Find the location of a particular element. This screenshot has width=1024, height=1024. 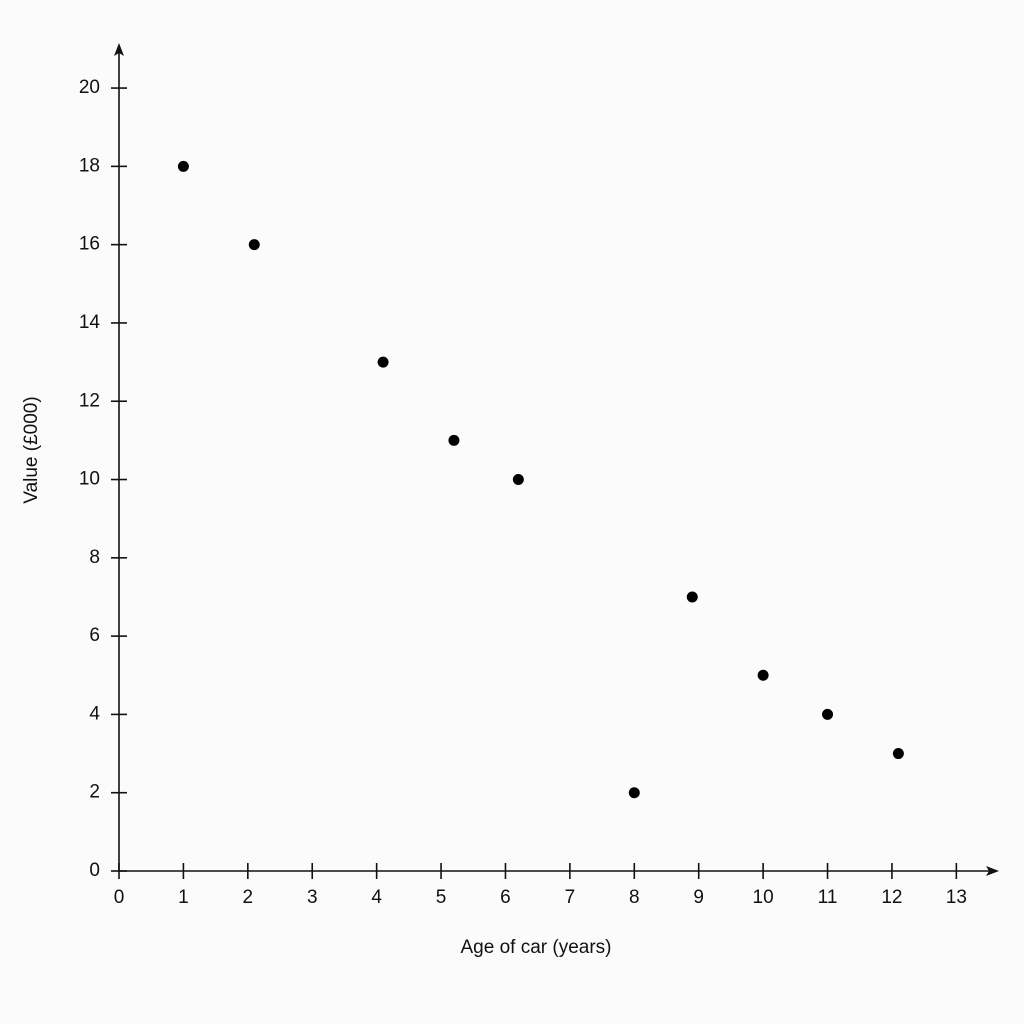

x-tick-label: 10 is located at coordinates (763, 897).